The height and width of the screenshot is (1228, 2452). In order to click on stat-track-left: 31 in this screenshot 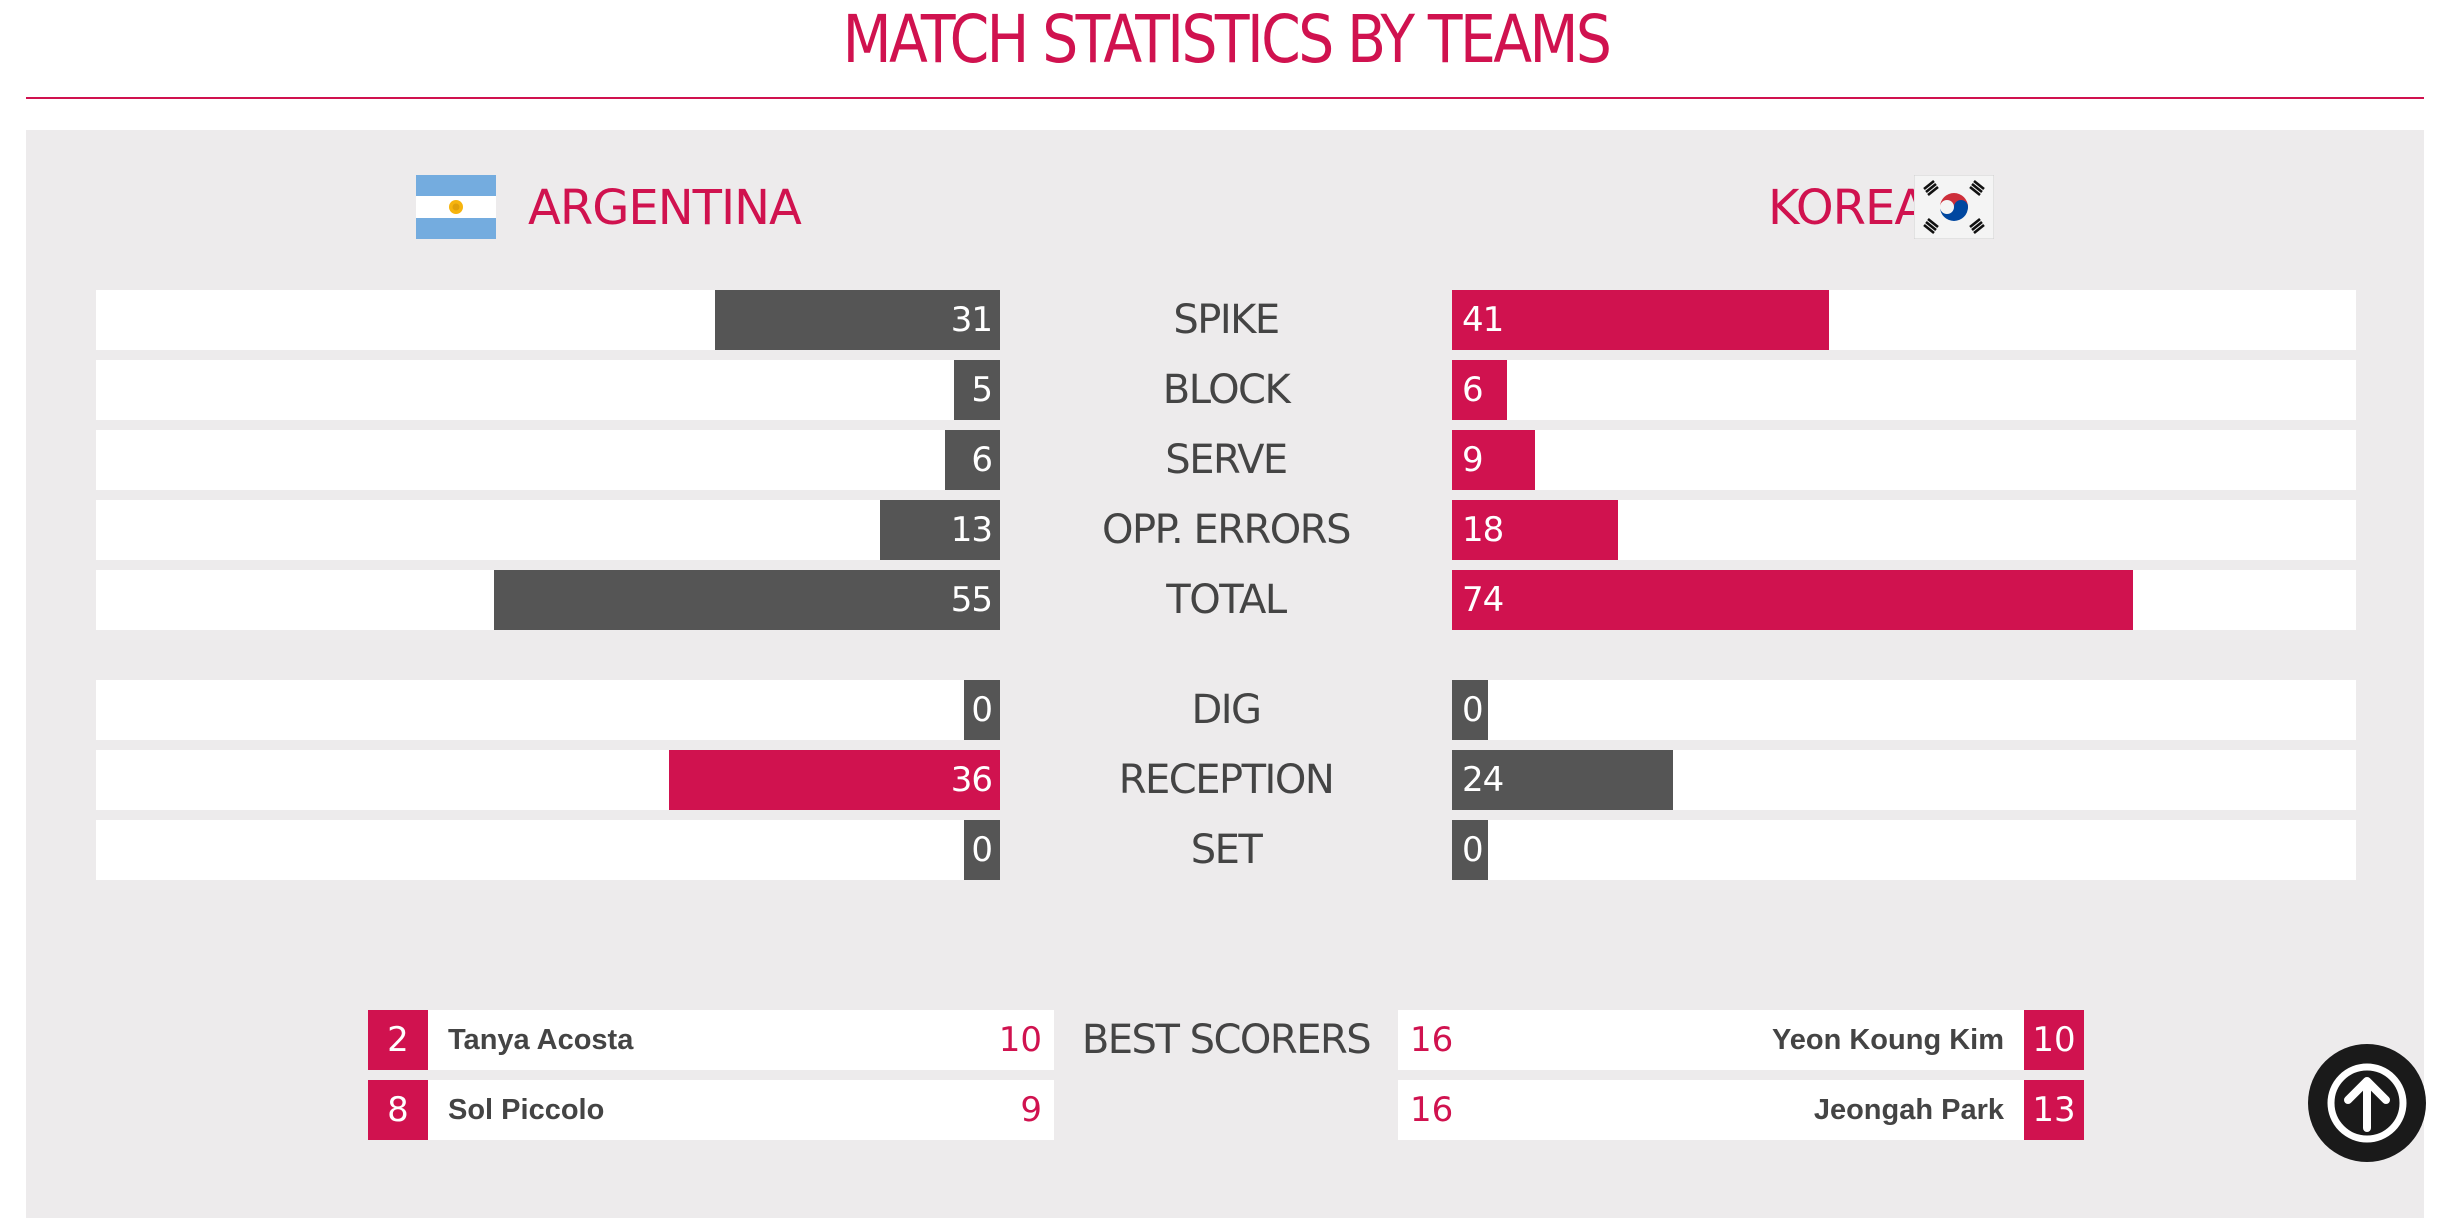, I will do `click(548, 320)`.